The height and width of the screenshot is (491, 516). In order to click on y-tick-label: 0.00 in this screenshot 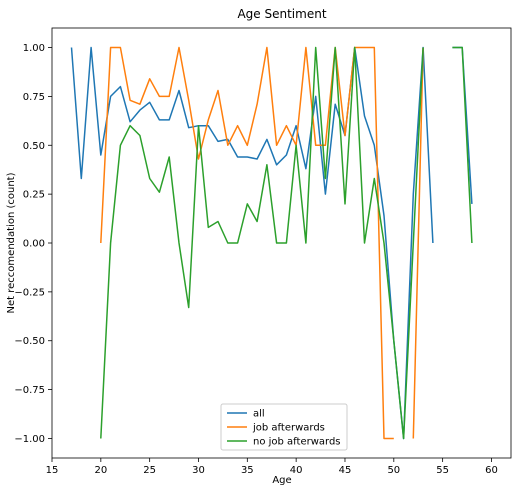, I will do `click(34, 244)`.